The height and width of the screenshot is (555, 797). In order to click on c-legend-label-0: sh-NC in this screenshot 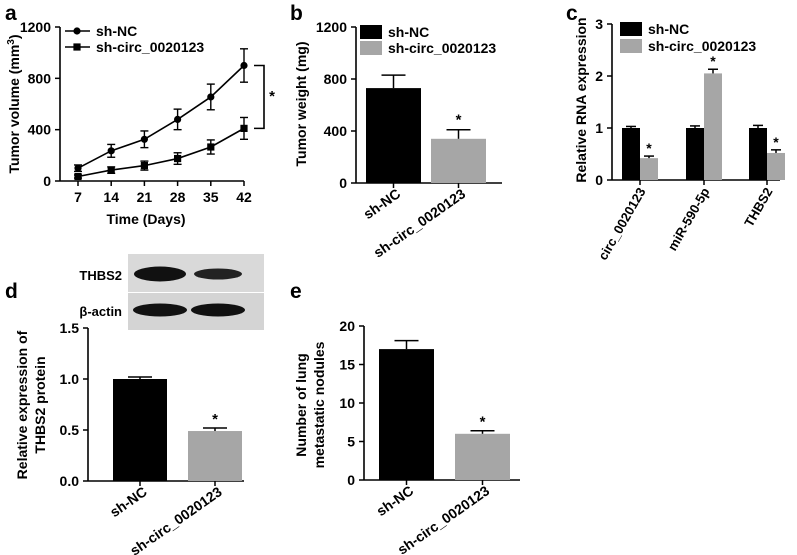, I will do `click(668, 29)`.